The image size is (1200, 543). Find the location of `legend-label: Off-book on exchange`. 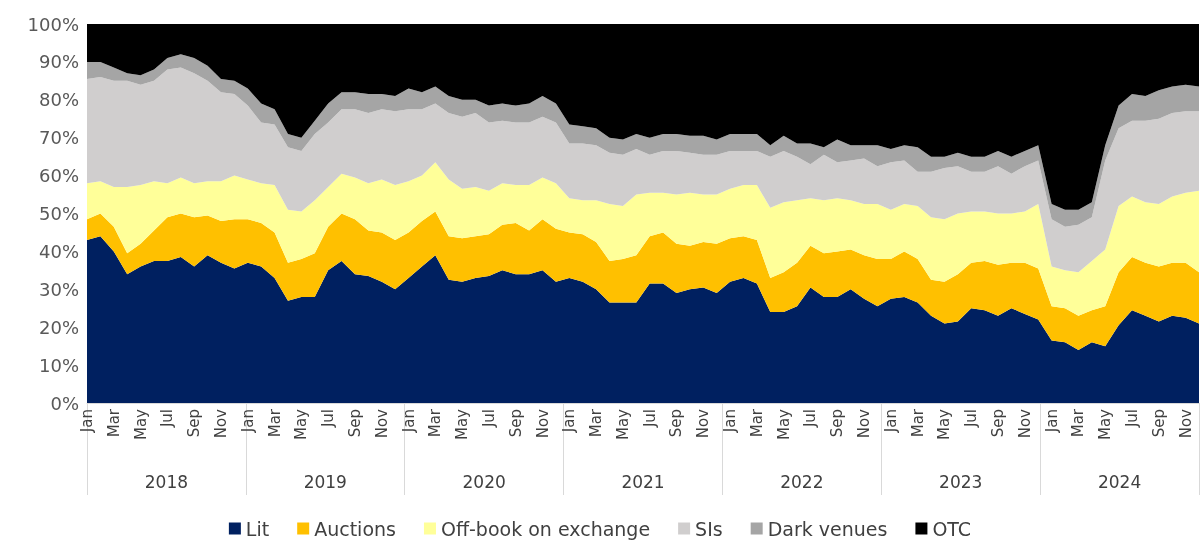

legend-label: Off-book on exchange is located at coordinates (545, 528).